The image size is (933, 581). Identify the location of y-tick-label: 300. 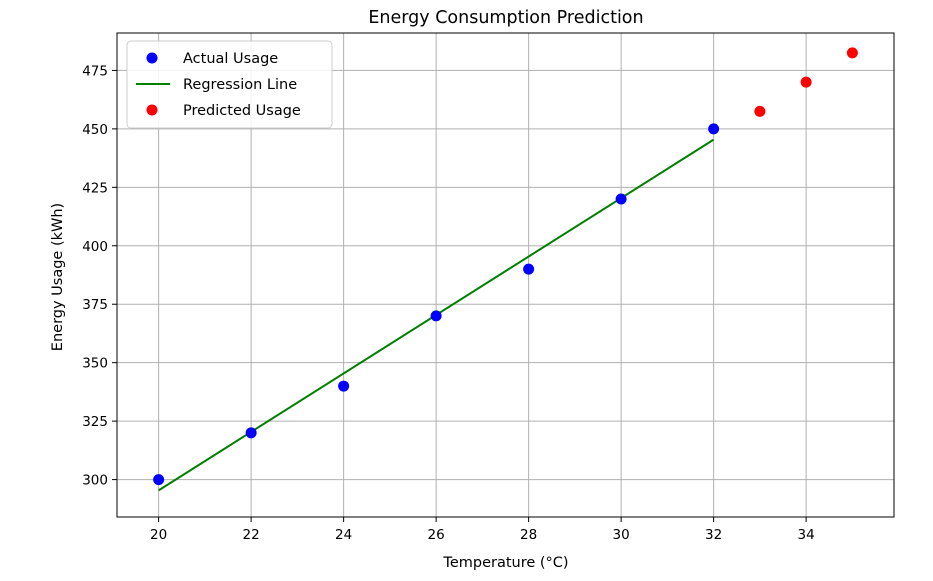
(95, 481).